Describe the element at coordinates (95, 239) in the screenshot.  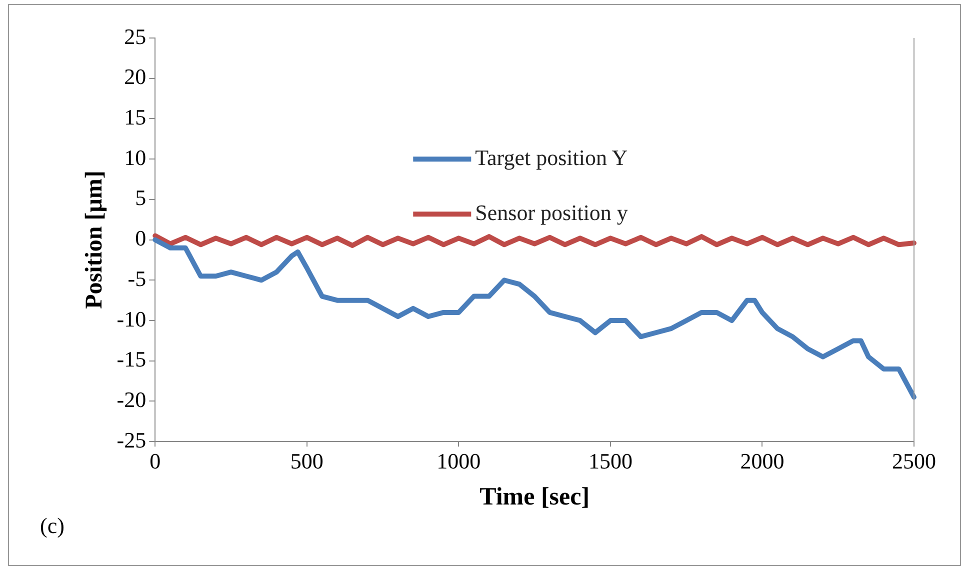
I see `y-axis-title: Position [μm]` at that location.